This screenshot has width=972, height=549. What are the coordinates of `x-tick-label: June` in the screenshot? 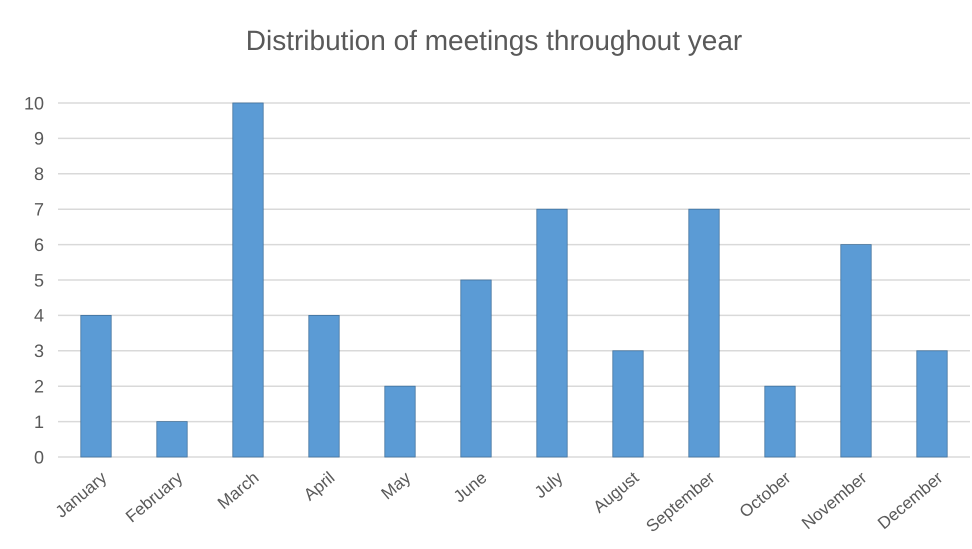 It's located at (470, 487).